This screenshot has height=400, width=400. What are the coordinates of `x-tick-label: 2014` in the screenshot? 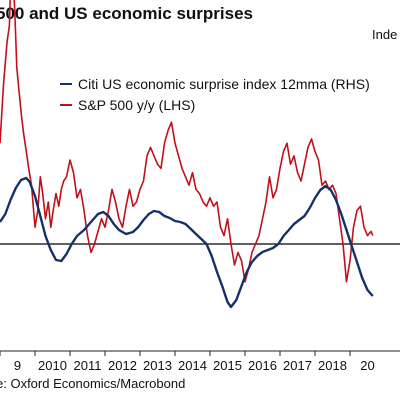 It's located at (192, 365).